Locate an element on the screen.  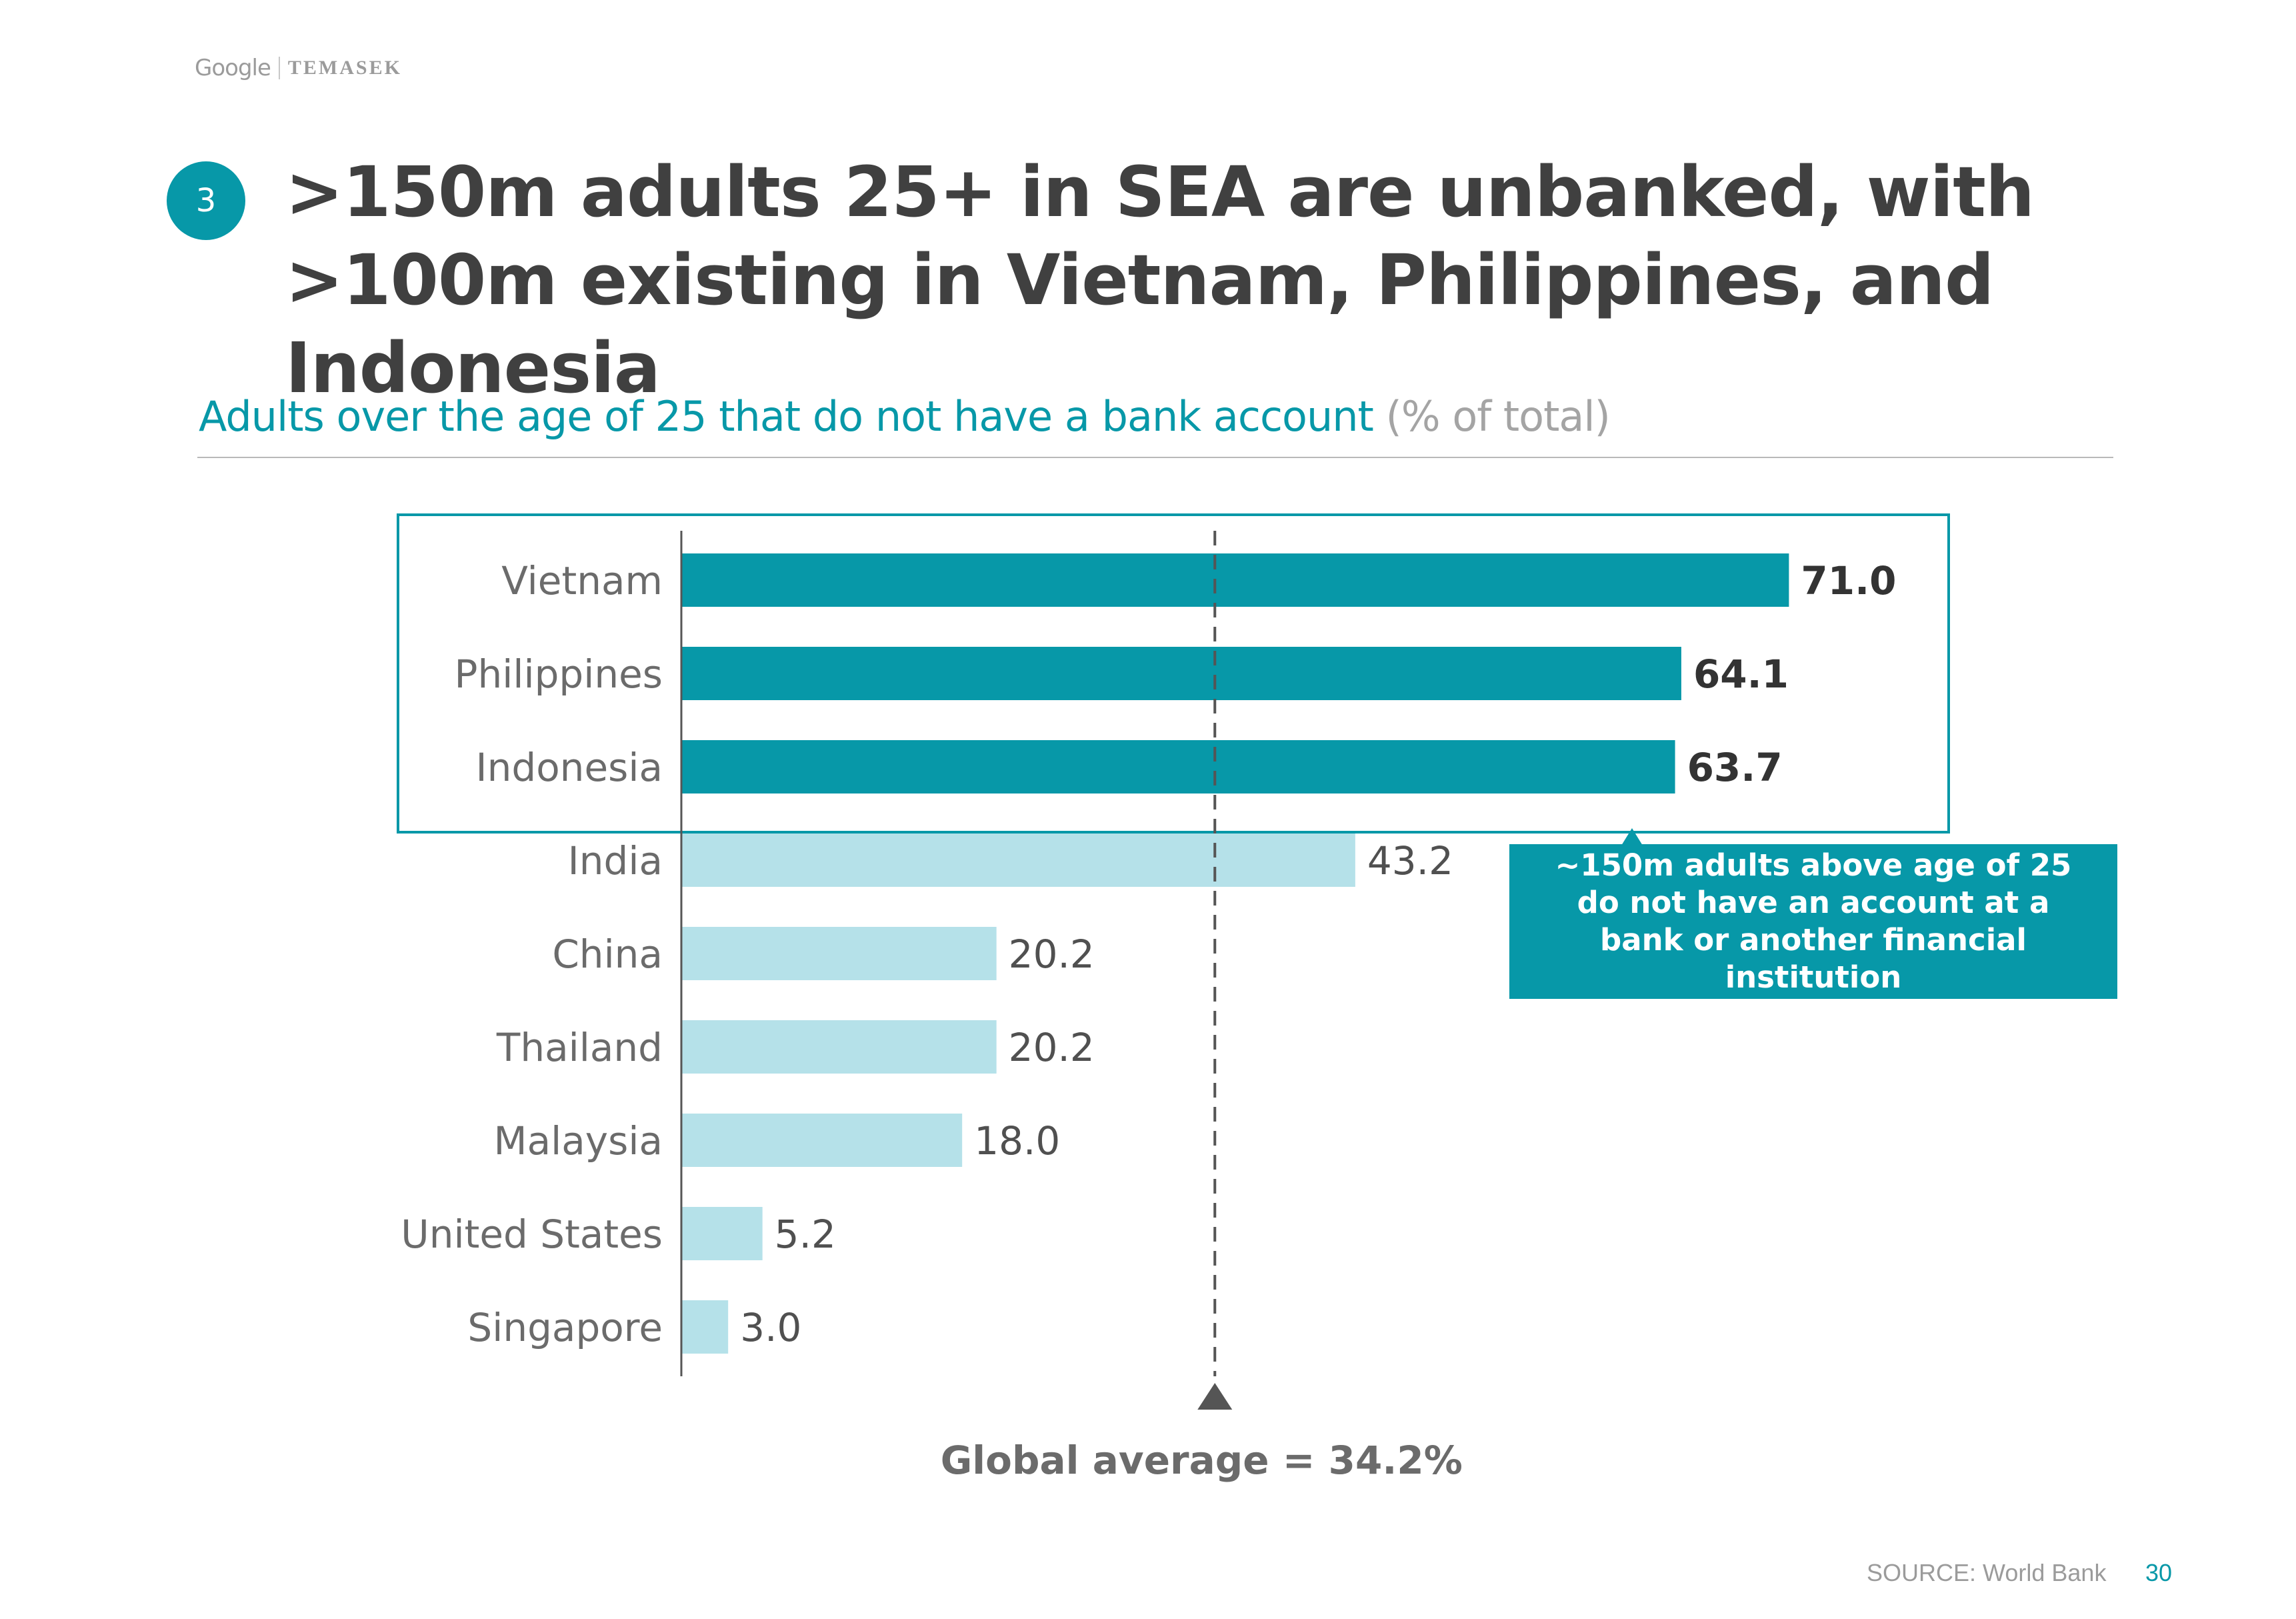
category-label-malaysia: Malaysia is located at coordinates (578, 1141).